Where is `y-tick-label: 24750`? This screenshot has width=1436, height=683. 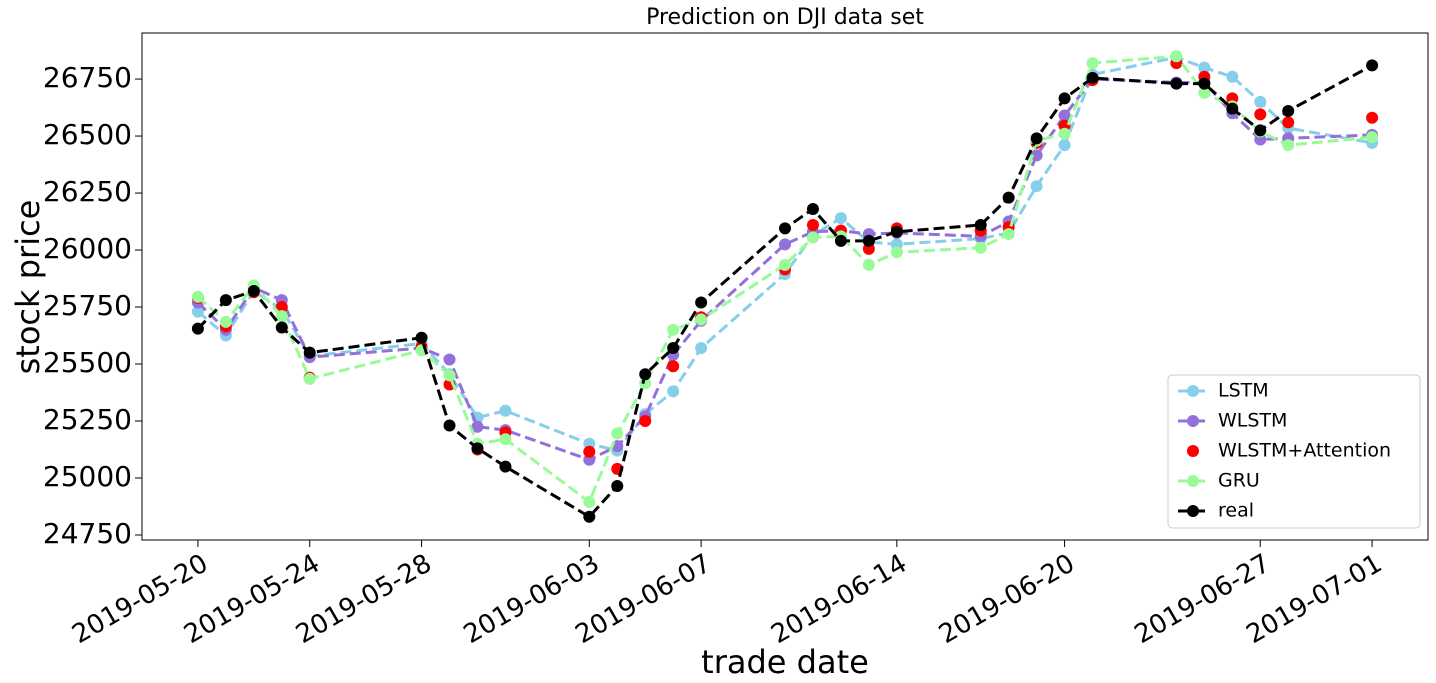 y-tick-label: 24750 is located at coordinates (87, 533).